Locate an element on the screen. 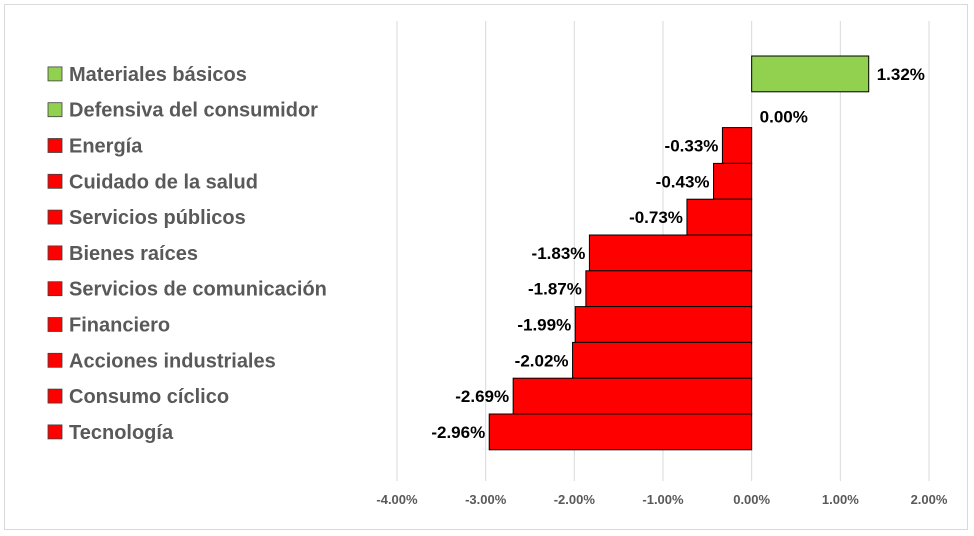 This screenshot has width=974, height=536. x-tick-label: 0.00% is located at coordinates (751, 499).